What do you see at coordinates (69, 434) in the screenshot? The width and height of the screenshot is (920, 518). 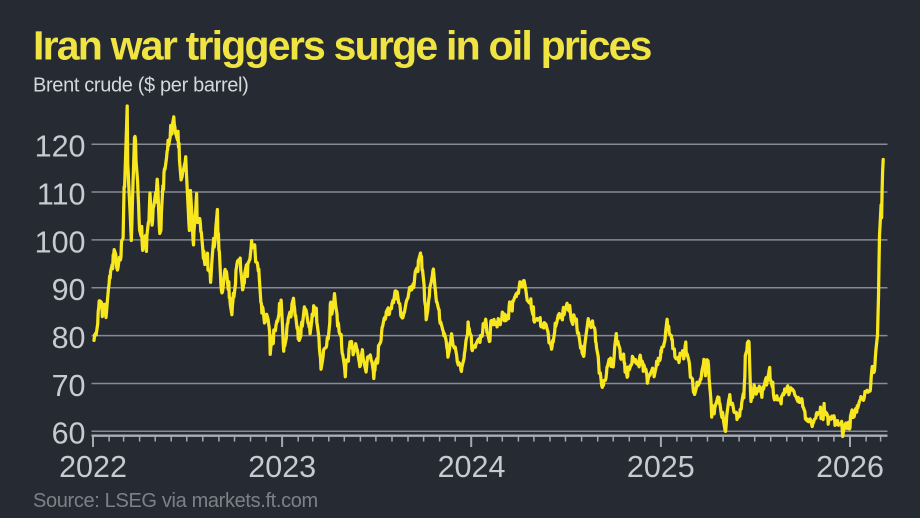 I see `svg-text: 60` at bounding box center [69, 434].